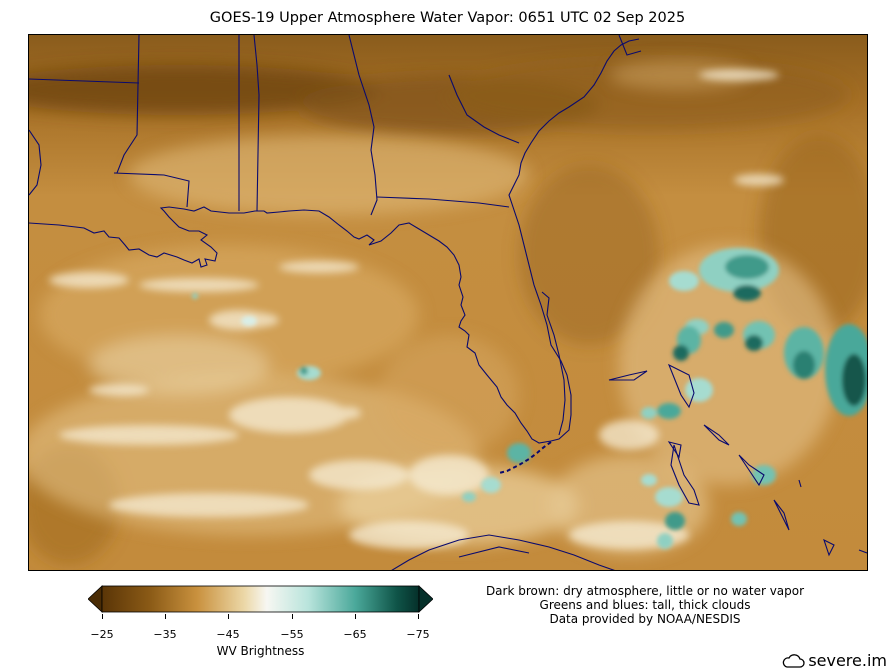 The image size is (895, 672). I want to click on legend-line-clouds: Greens and blues: tall, thick clouds, so click(645, 605).